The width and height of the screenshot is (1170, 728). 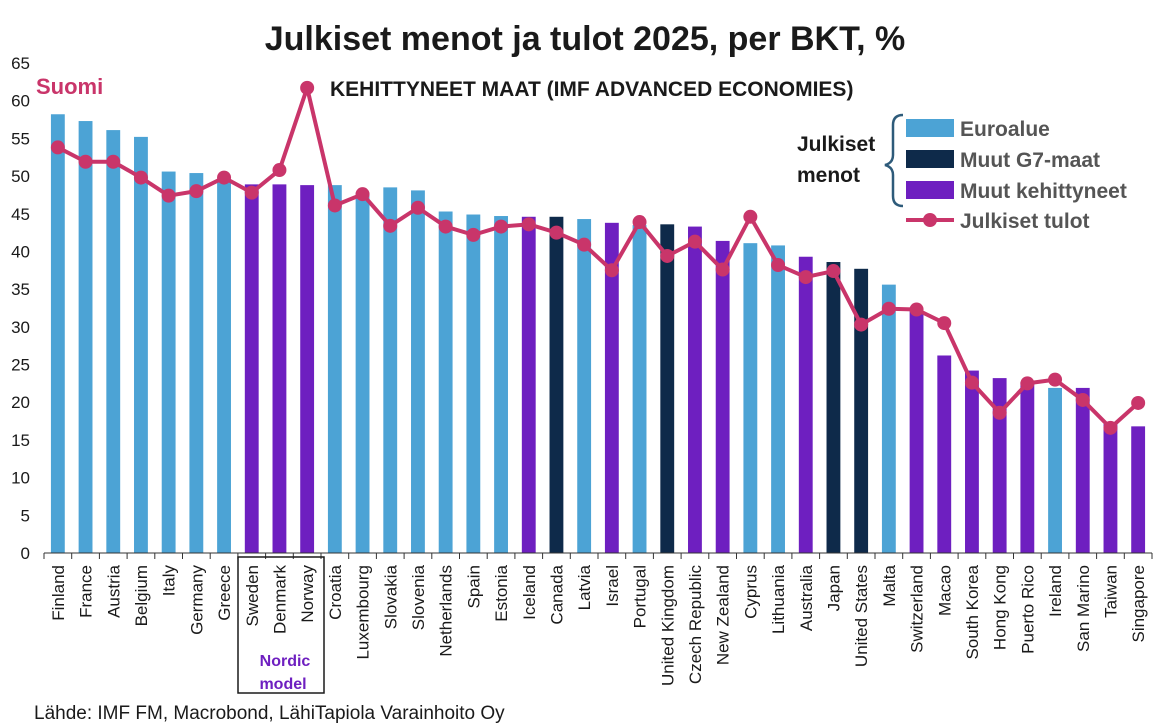 I want to click on legend-swatch-muut-g7-maat, so click(x=930, y=159).